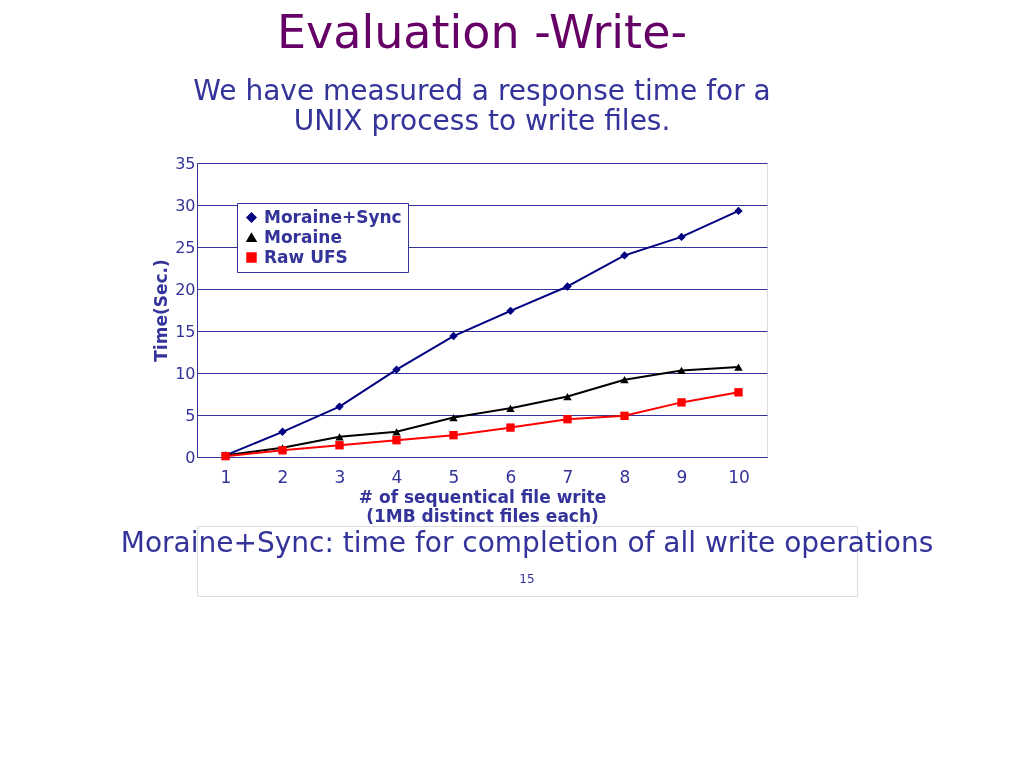  What do you see at coordinates (397, 476) in the screenshot?
I see `x-tick-label: 4` at bounding box center [397, 476].